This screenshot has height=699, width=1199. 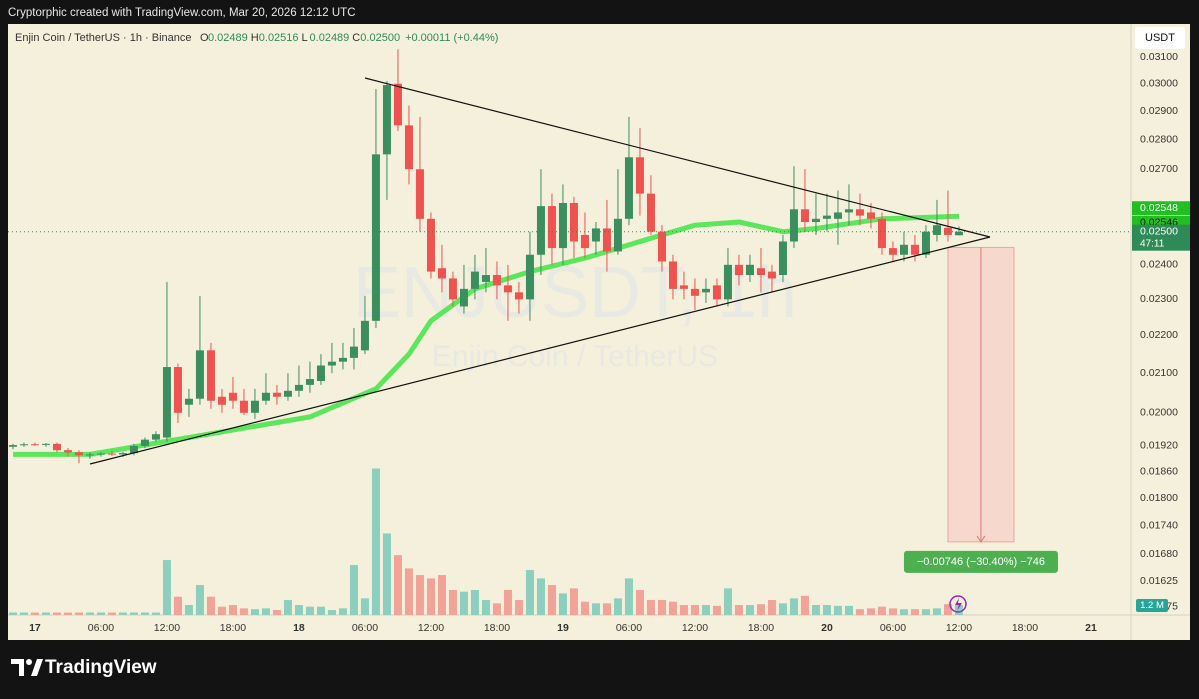 I want to click on y-tick-label: 0.01740, so click(x=1159, y=526).